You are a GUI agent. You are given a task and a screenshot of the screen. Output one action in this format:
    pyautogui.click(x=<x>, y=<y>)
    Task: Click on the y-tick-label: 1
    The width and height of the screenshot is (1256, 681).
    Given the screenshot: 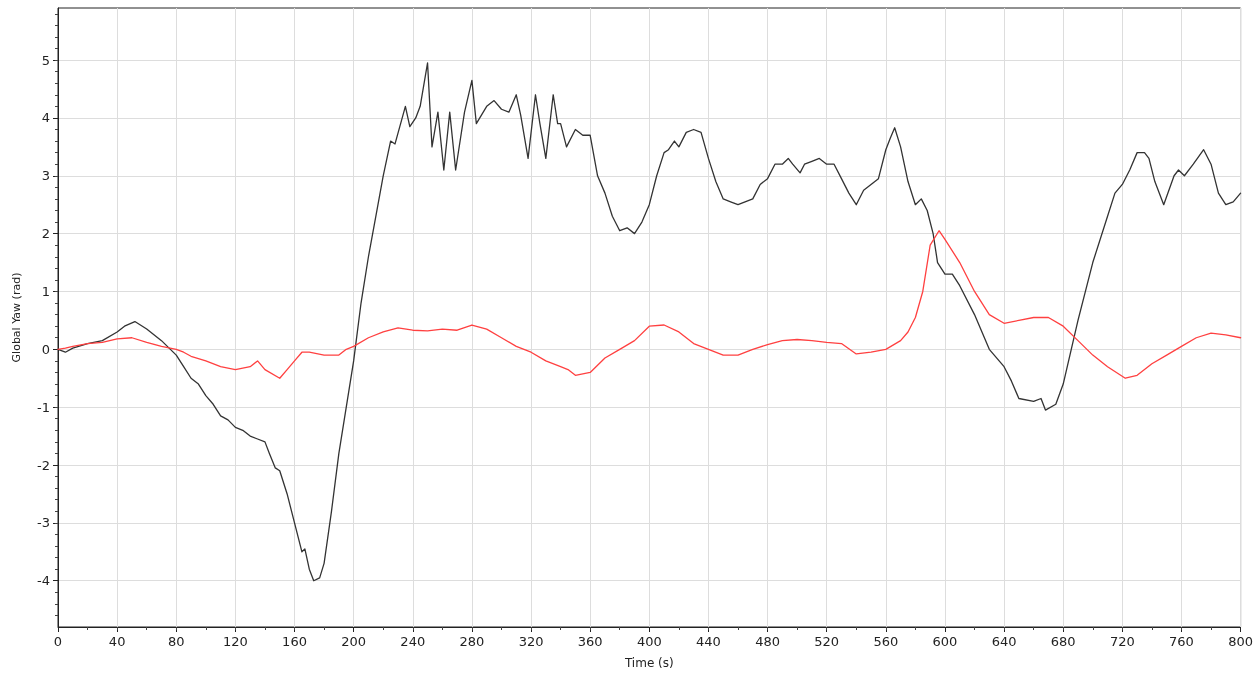 What is the action you would take?
    pyautogui.click(x=45, y=291)
    